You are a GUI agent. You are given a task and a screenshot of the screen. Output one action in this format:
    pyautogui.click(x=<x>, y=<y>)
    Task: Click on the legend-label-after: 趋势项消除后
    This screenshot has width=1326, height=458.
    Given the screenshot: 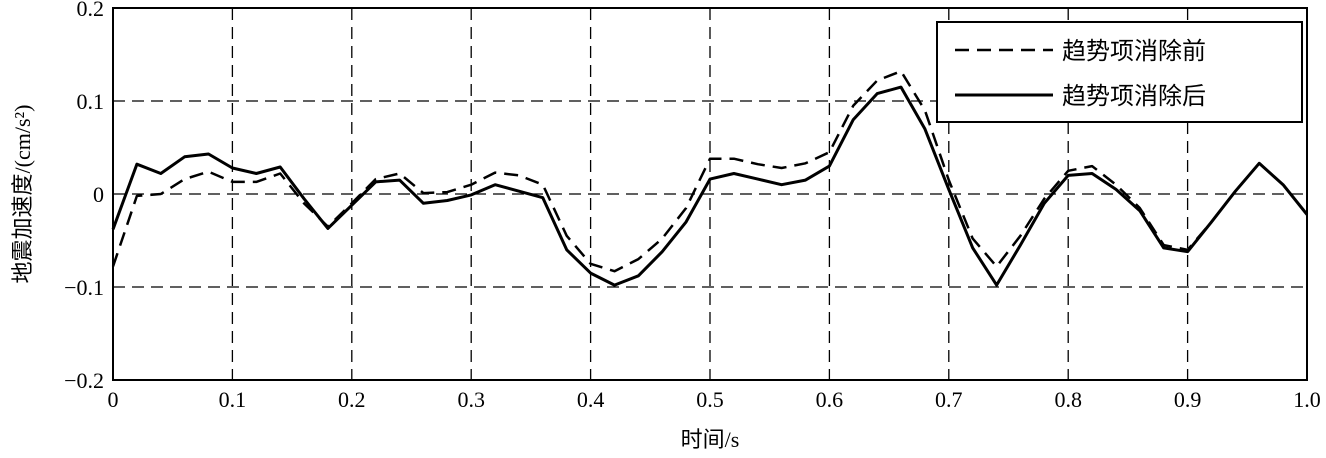 What is the action you would take?
    pyautogui.click(x=1134, y=96)
    